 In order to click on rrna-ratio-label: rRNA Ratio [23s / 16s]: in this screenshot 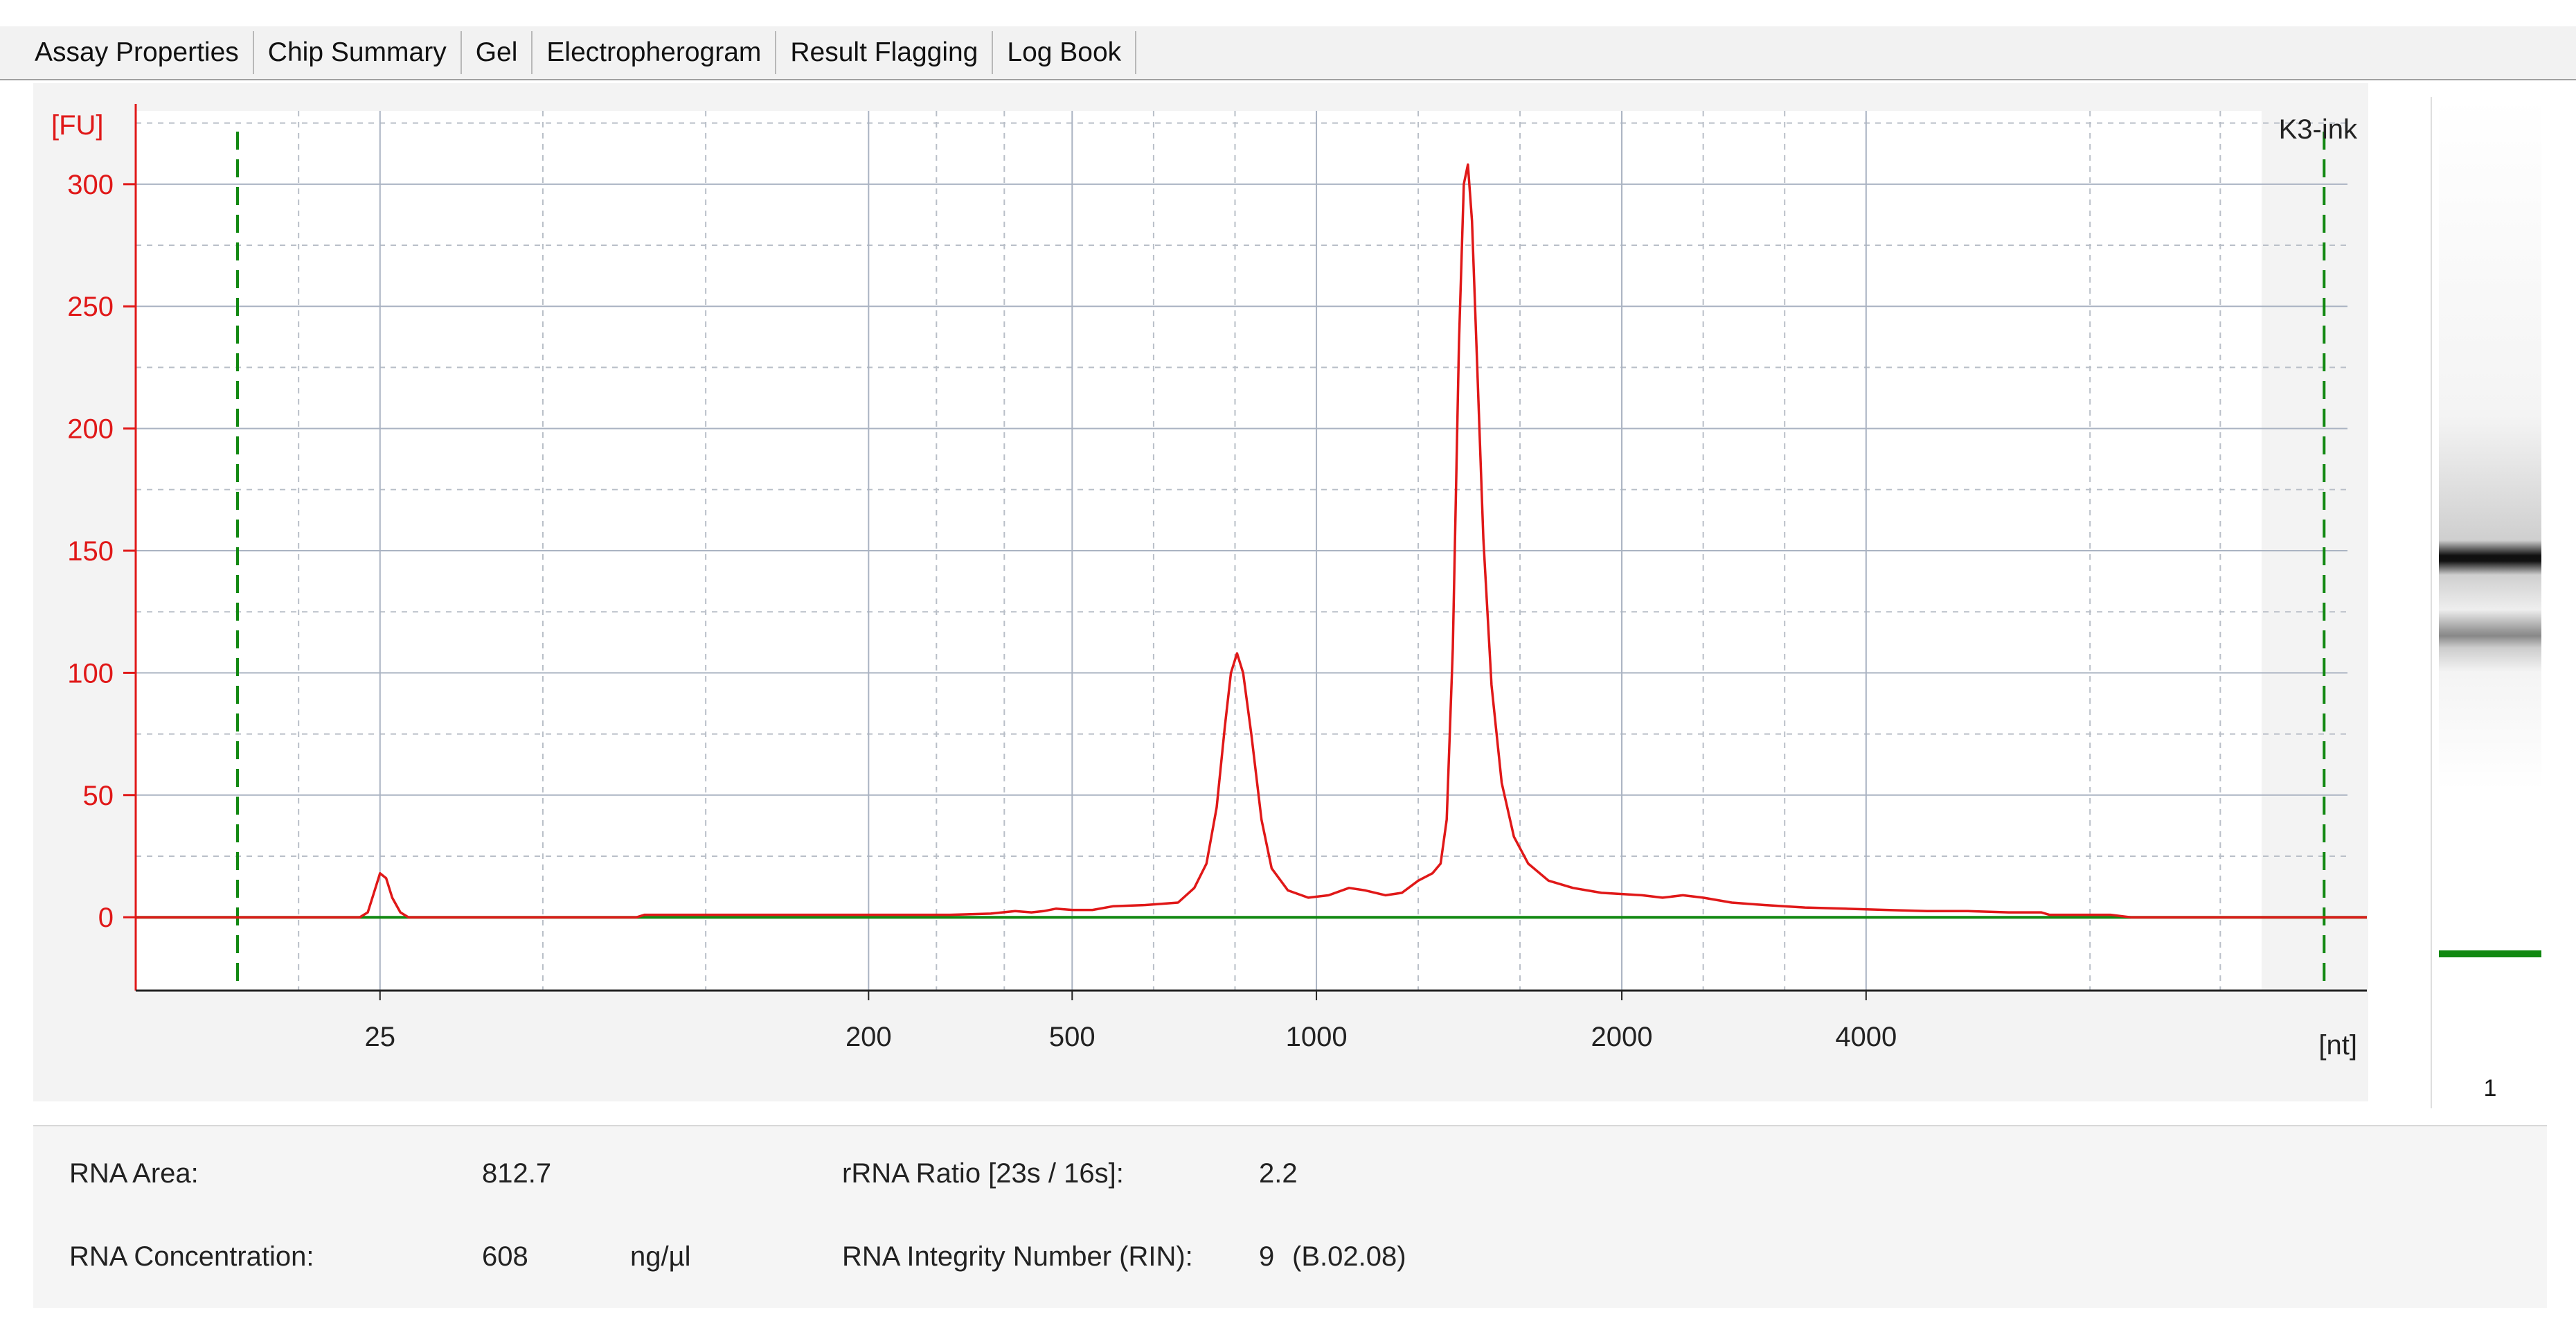, I will do `click(983, 1173)`.